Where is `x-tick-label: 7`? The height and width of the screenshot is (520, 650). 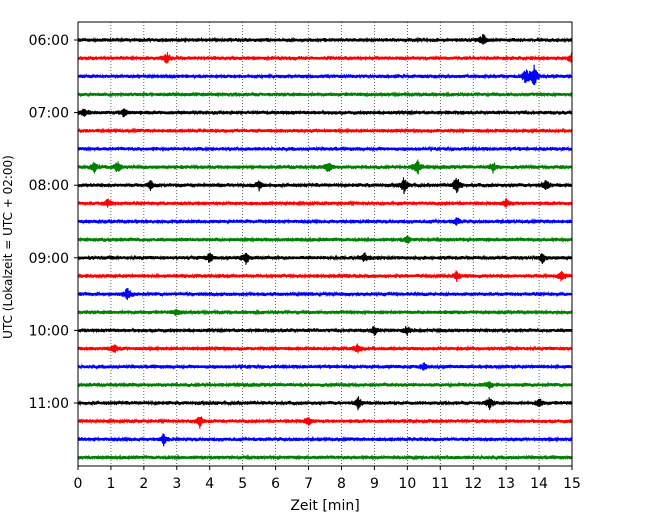 x-tick-label: 7 is located at coordinates (308, 484).